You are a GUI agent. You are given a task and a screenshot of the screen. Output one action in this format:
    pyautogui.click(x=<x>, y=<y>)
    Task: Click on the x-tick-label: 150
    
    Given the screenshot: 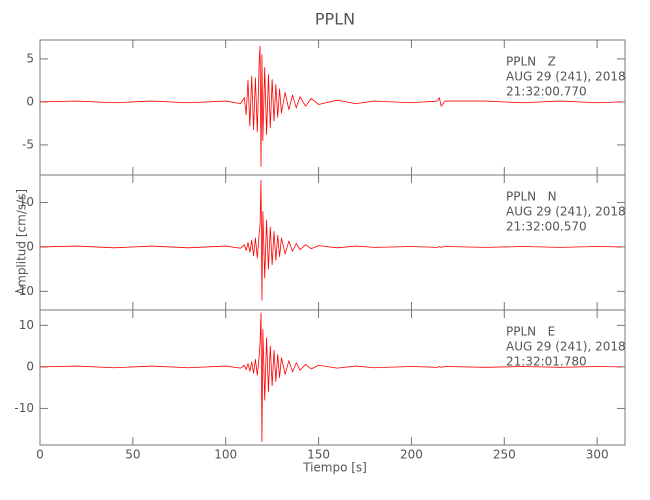 What is the action you would take?
    pyautogui.click(x=318, y=455)
    